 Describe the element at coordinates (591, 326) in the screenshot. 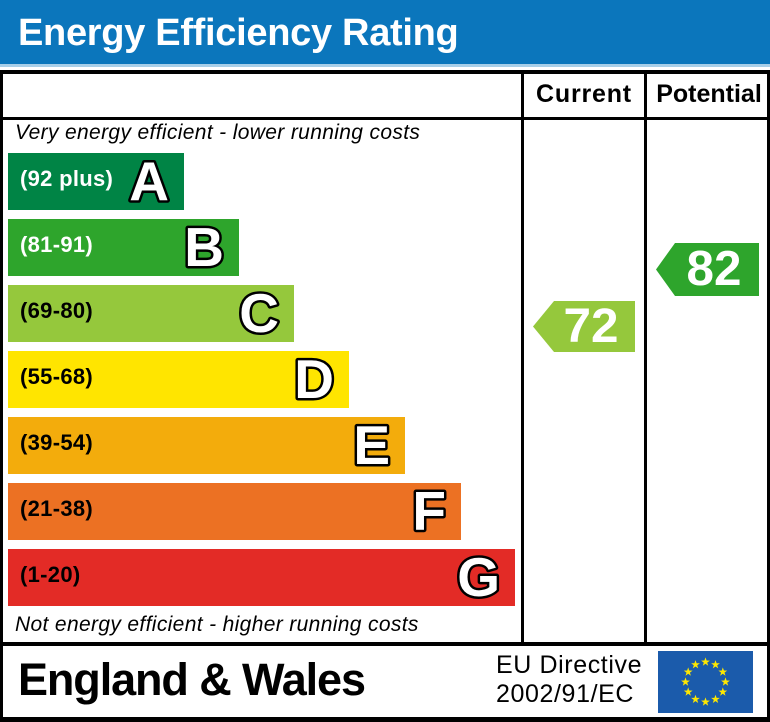

I see `svg-text: 72` at that location.